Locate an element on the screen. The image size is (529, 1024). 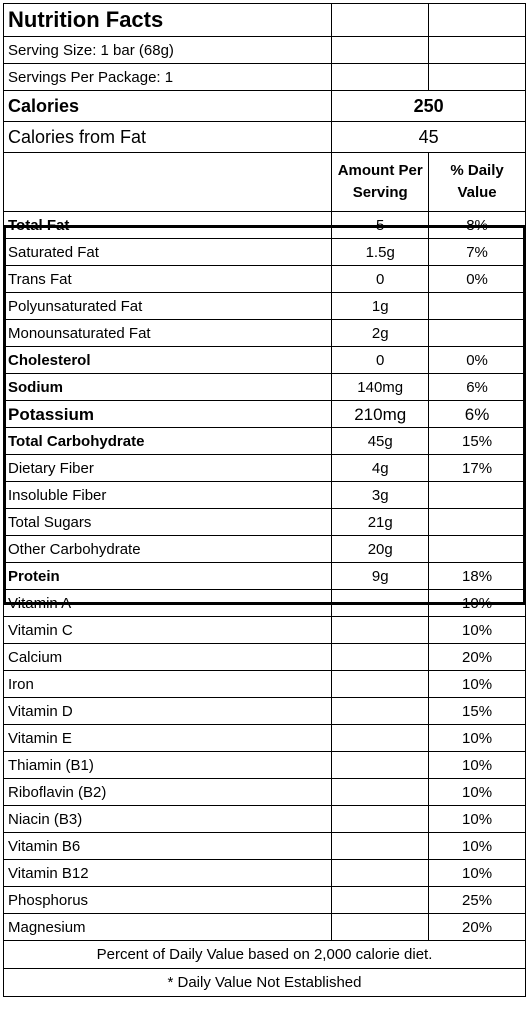
nutrient-dv: 7% is located at coordinates (477, 252).